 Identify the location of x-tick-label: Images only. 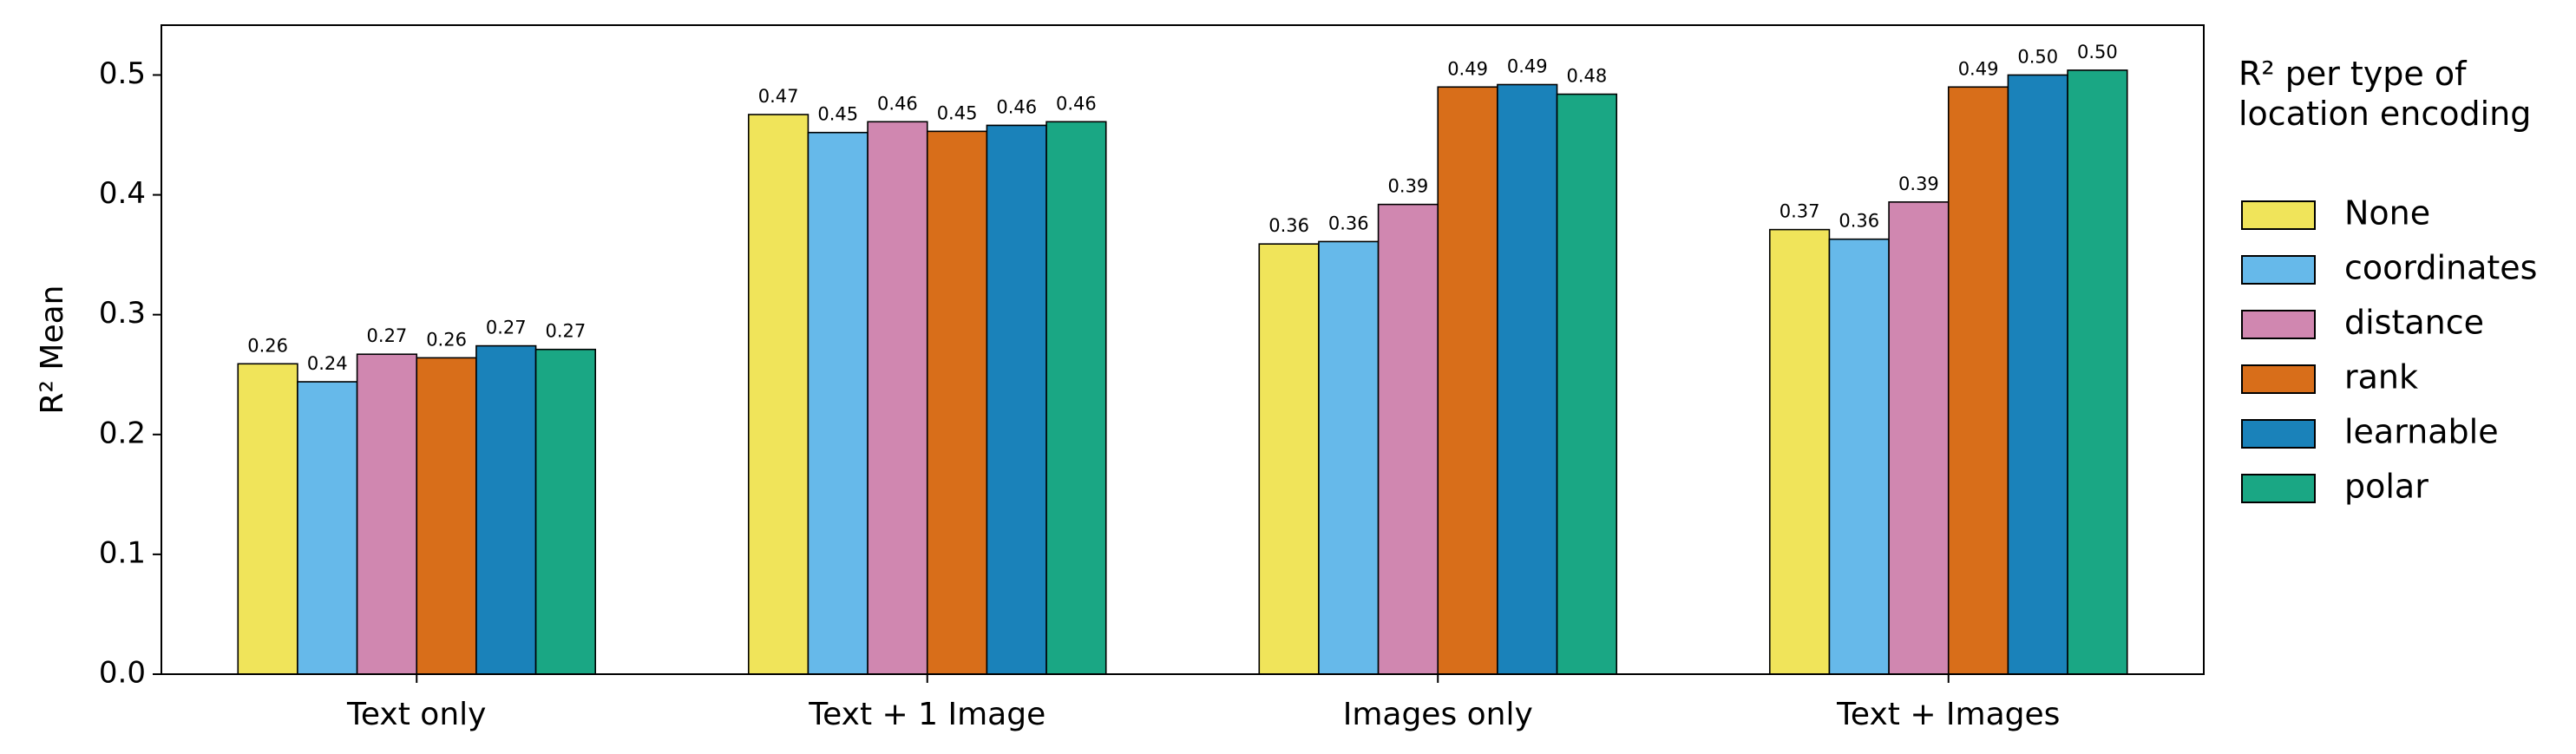
(1438, 715).